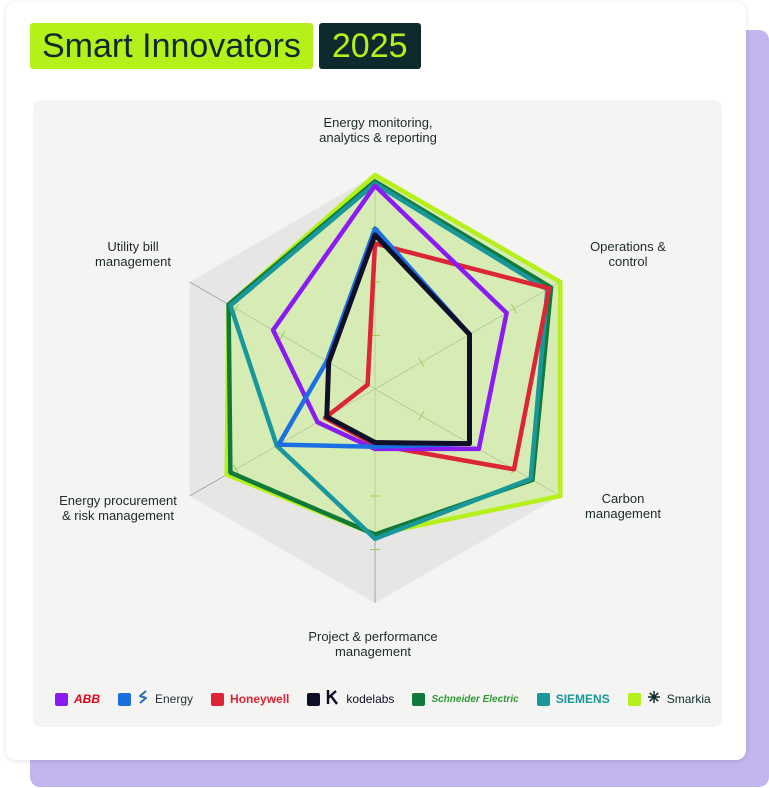 This screenshot has width=769, height=788. Describe the element at coordinates (133, 254) in the screenshot. I see `axis-label-utility-bill: Utility bill management` at that location.